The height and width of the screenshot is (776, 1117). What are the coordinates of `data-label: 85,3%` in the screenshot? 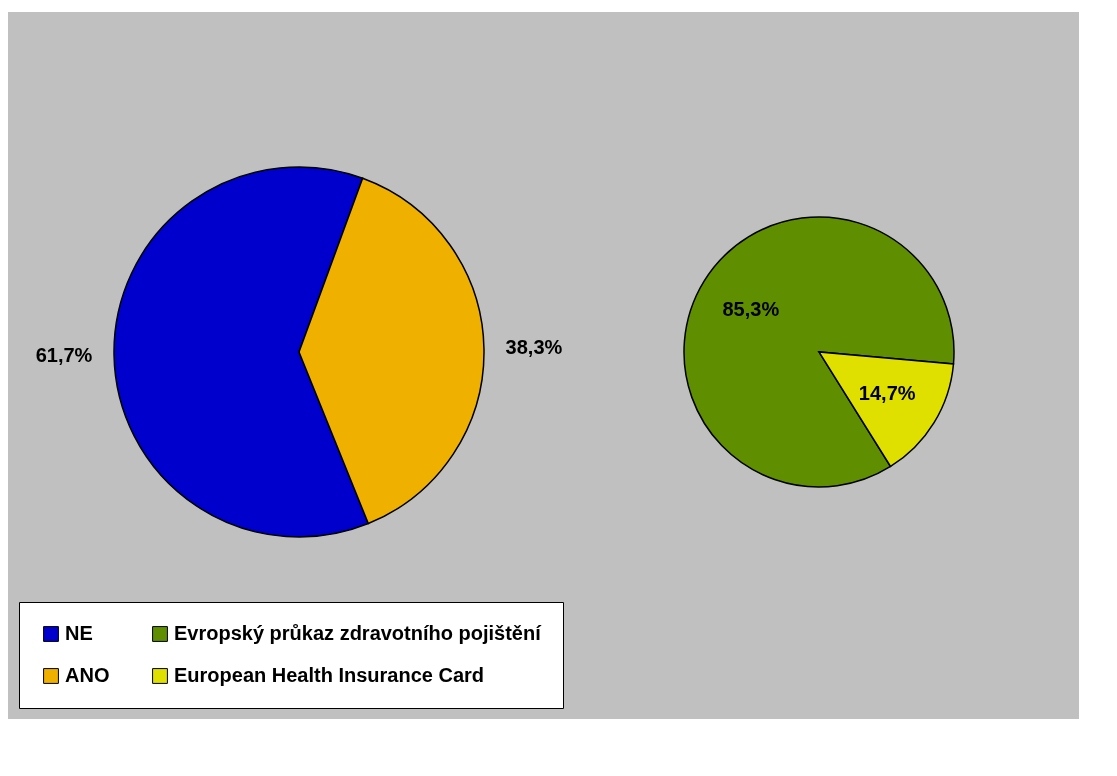 It's located at (751, 309).